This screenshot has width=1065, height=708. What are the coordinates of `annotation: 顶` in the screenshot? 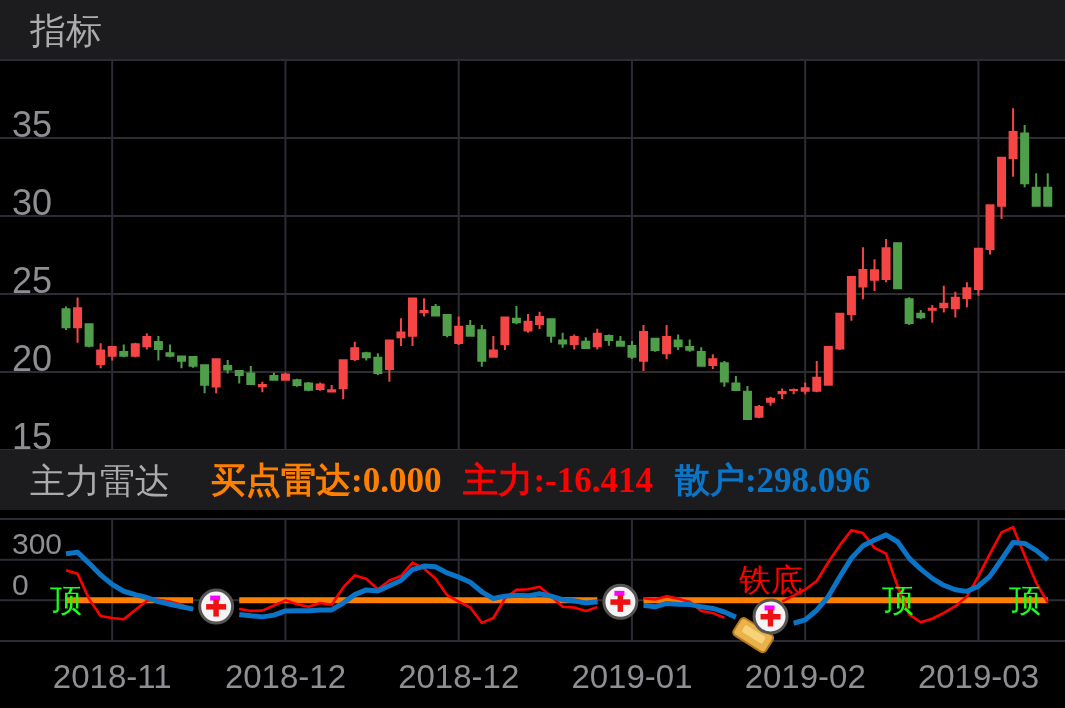 It's located at (66, 600).